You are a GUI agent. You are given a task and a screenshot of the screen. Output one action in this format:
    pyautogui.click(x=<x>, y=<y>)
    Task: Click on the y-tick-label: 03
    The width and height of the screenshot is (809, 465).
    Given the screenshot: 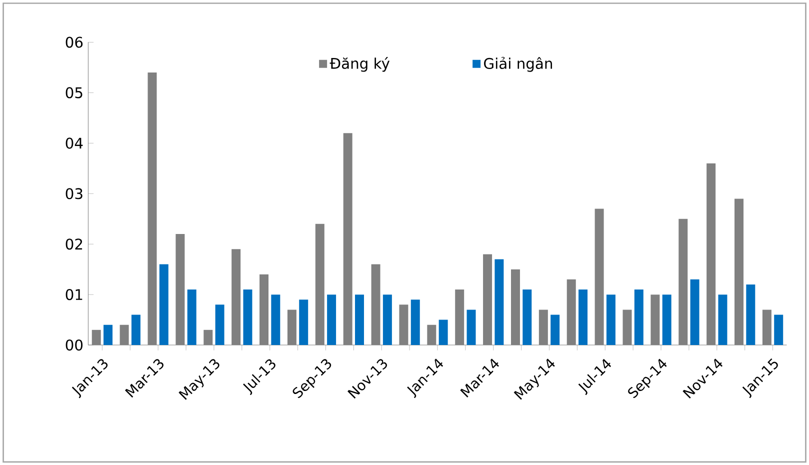 What is the action you would take?
    pyautogui.click(x=74, y=194)
    